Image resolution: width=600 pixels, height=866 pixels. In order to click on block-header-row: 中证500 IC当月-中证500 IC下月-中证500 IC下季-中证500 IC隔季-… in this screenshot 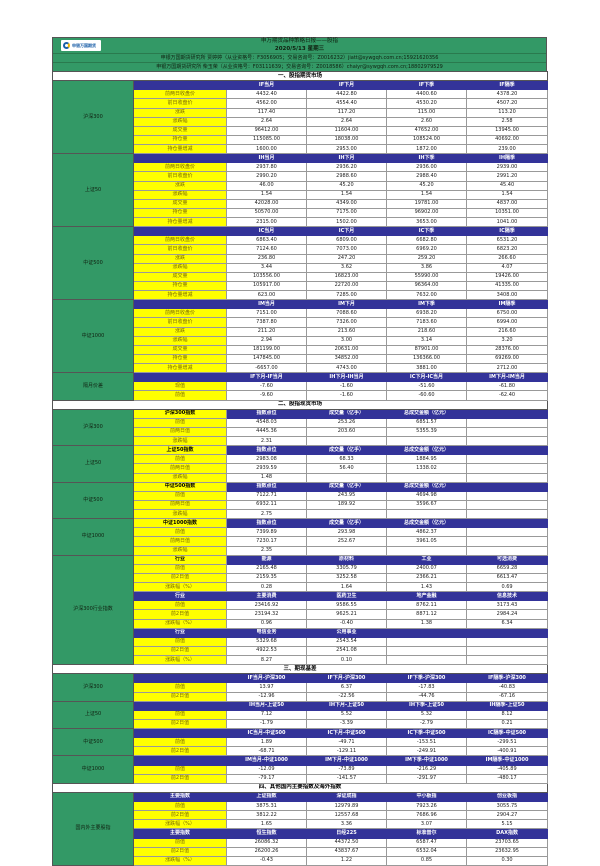, I will do `click(300, 742)`.